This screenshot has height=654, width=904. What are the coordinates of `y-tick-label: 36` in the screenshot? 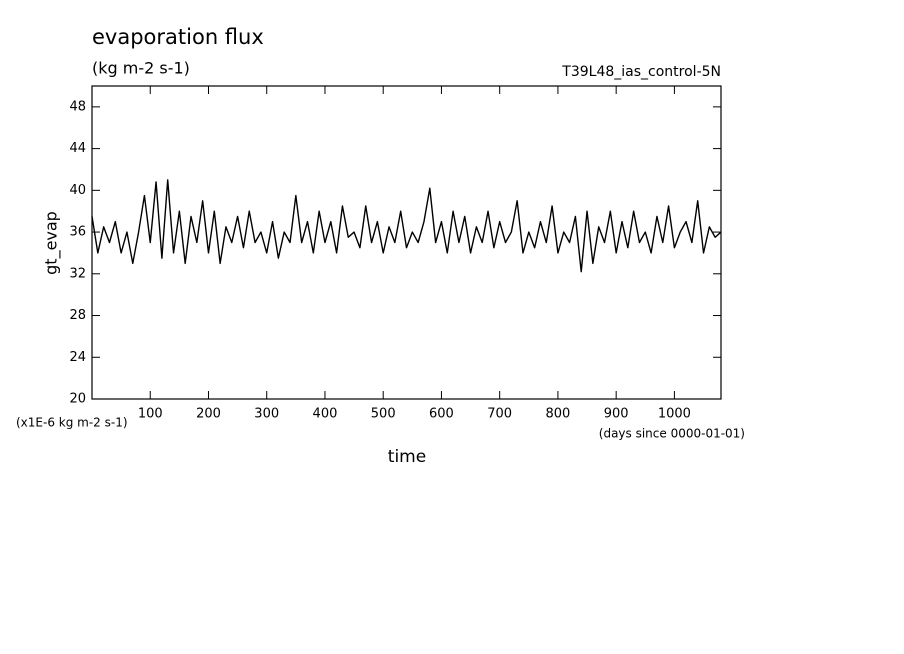 It's located at (77, 232).